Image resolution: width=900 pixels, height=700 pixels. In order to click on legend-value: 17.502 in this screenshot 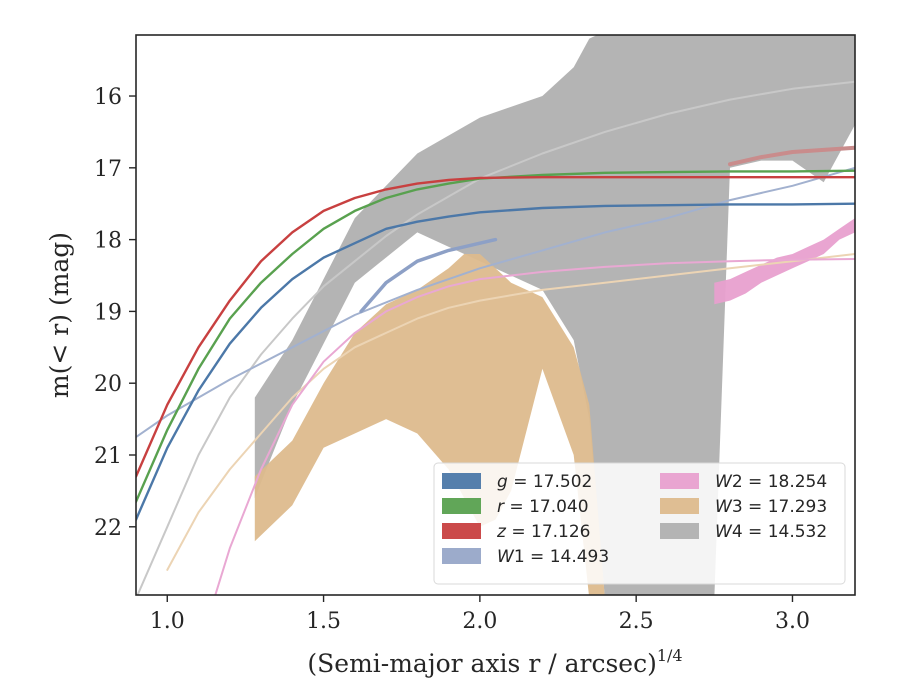, I will do `click(562, 482)`.